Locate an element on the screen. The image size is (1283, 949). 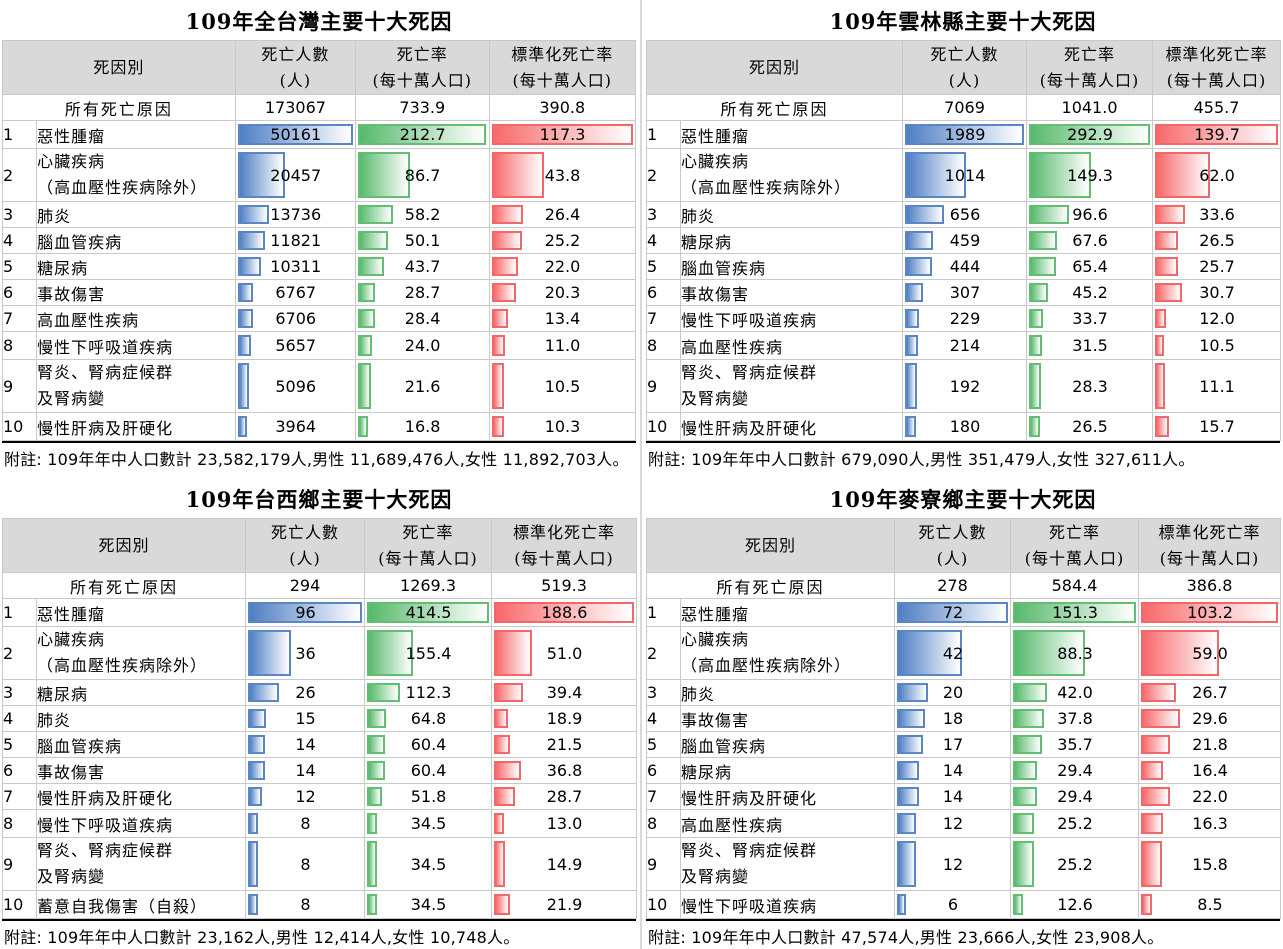
cause-name: 糖尿病 is located at coordinates (791, 240).